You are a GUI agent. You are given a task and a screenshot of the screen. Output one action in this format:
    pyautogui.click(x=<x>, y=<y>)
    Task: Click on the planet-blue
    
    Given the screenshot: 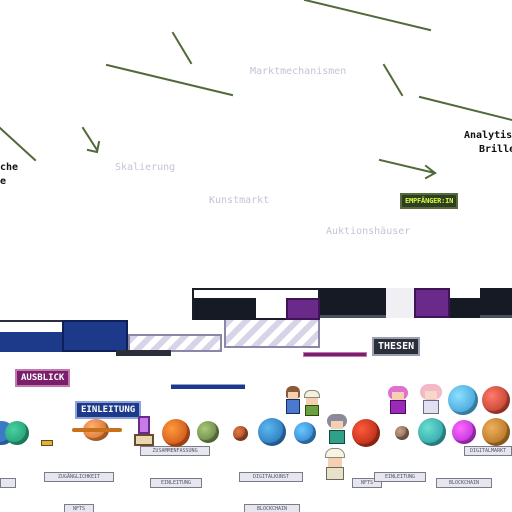 What is the action you would take?
    pyautogui.click(x=272, y=432)
    